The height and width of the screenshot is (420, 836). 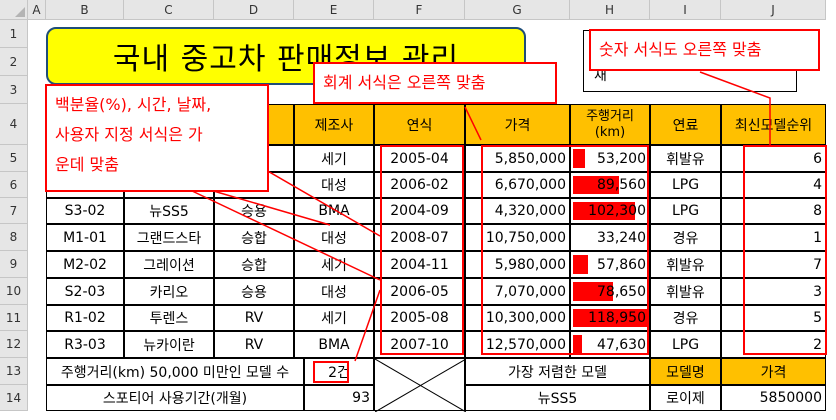 I want to click on callout-percent: 백분율(%), 시간, 날짜, 사용자 지정 서식은 가 운데 맞춤, so click(x=157, y=138).